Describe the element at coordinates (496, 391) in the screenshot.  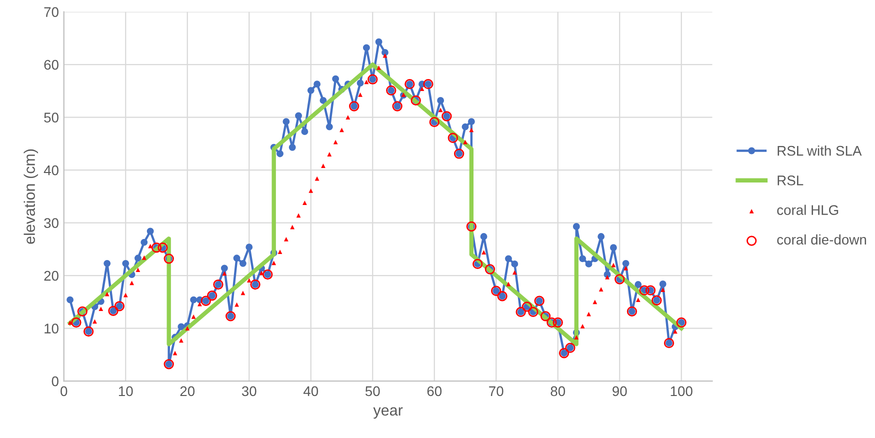
I see `x-tick-label: 70` at that location.